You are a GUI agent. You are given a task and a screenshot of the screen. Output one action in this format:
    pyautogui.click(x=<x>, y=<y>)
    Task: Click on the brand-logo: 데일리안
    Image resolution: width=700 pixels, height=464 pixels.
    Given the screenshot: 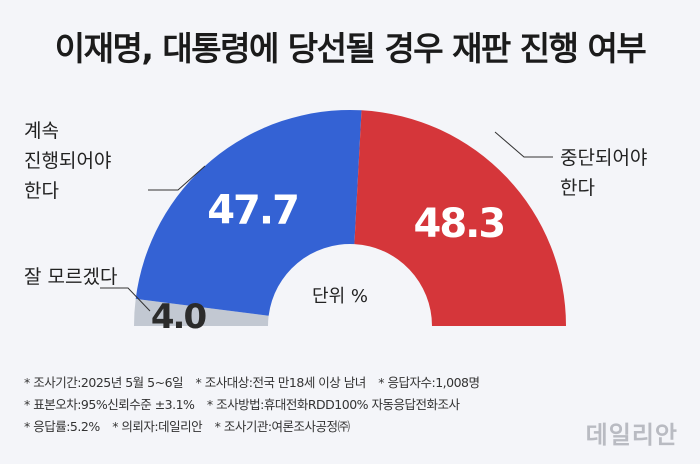 What is the action you would take?
    pyautogui.click(x=631, y=435)
    